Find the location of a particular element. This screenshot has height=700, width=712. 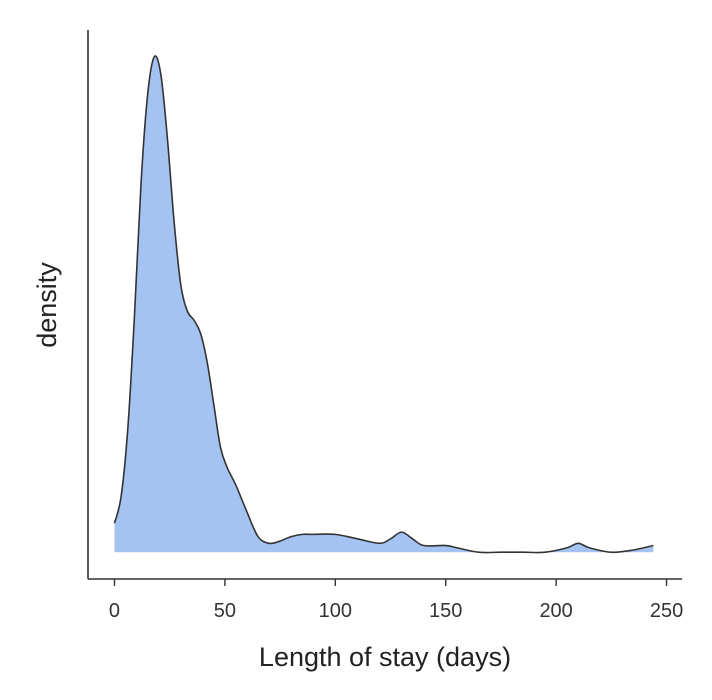

x-axis-ticks: 0 50 100 150 200 250 is located at coordinates (396, 600).